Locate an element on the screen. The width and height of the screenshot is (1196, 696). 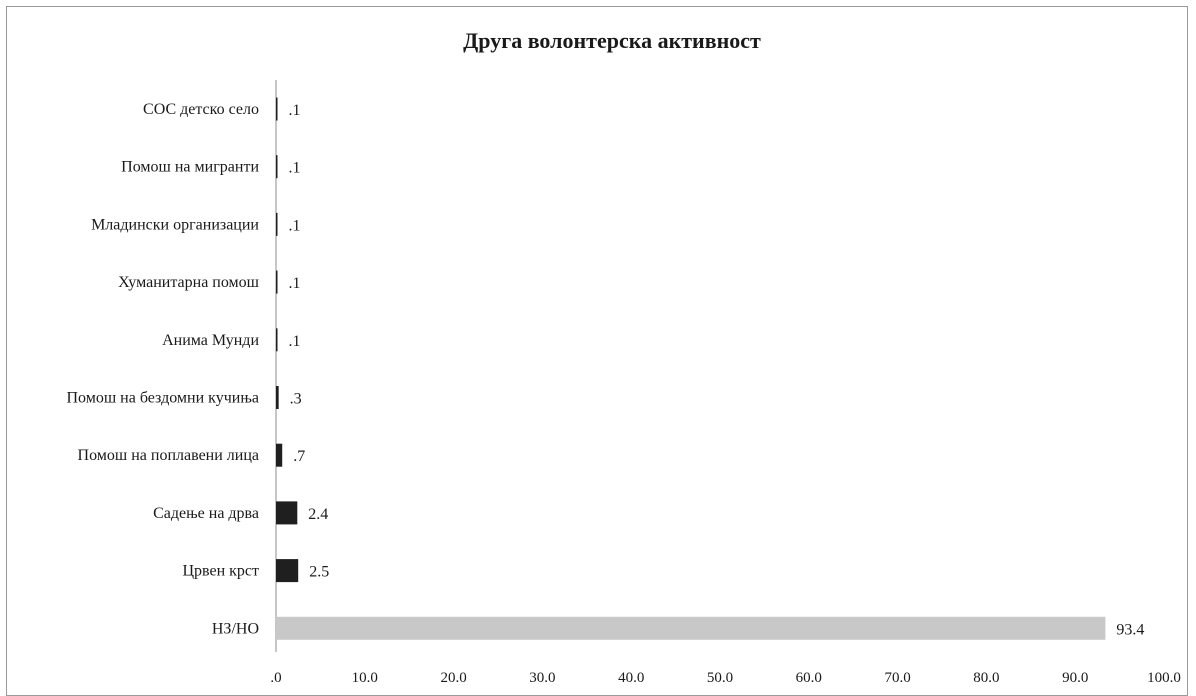
x-tick-label: 80.0 is located at coordinates (986, 678).